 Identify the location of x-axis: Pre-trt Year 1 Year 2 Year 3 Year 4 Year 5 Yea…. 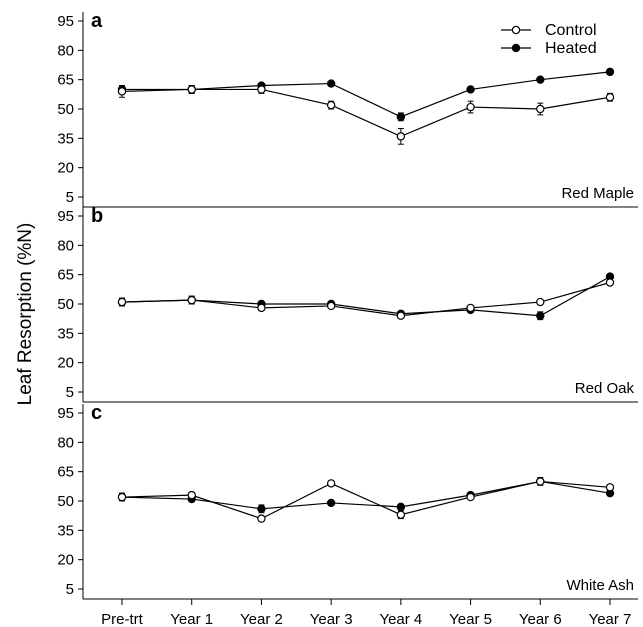
(366, 613).